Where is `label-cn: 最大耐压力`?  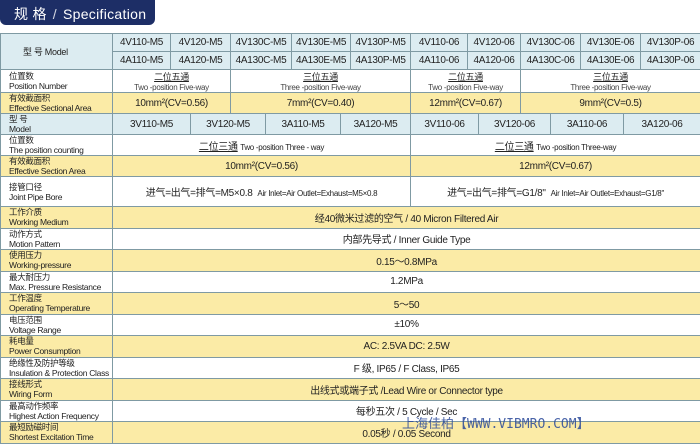 label-cn: 最大耐压力 is located at coordinates (29, 277).